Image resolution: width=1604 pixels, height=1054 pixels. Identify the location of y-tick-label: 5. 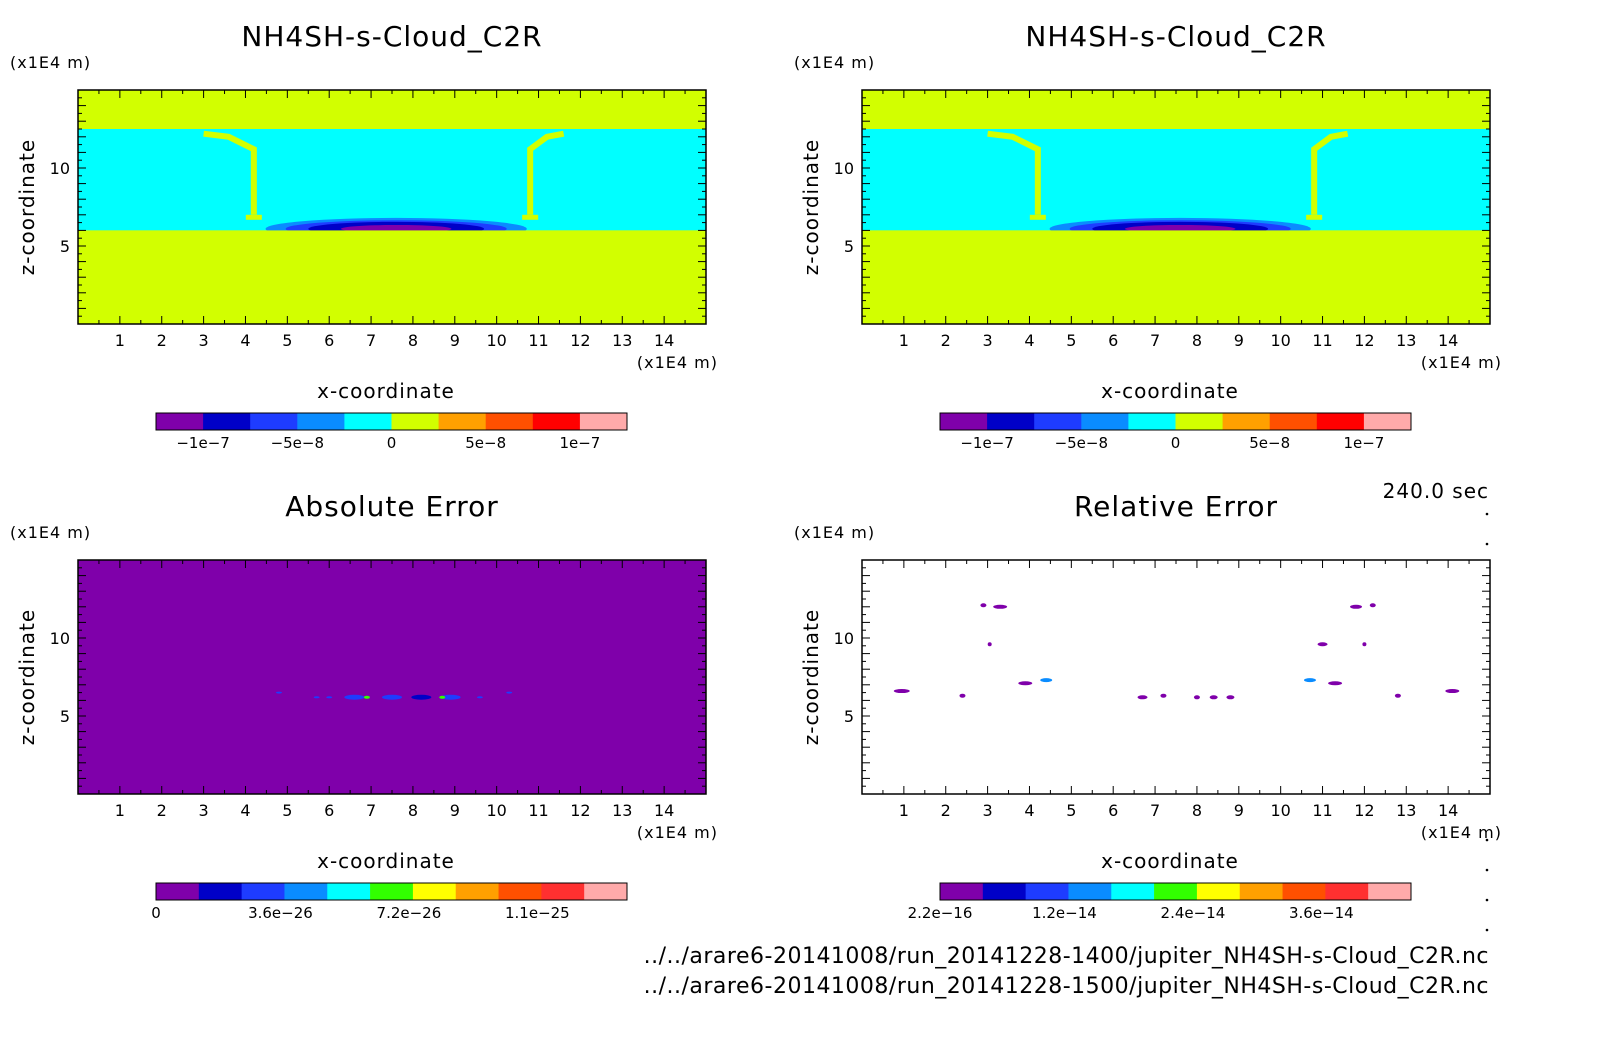
(849, 716).